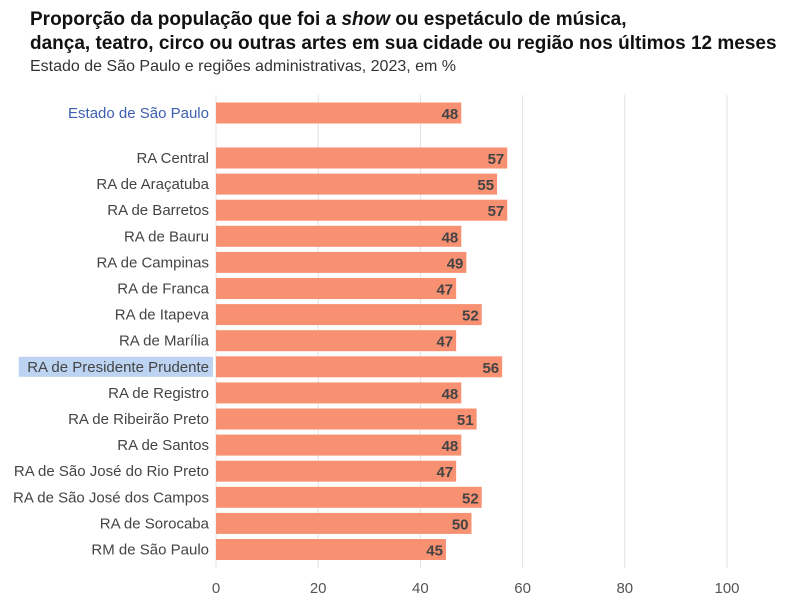 The width and height of the screenshot is (800, 613). I want to click on category-label: RA de Sorocaba, so click(155, 523).